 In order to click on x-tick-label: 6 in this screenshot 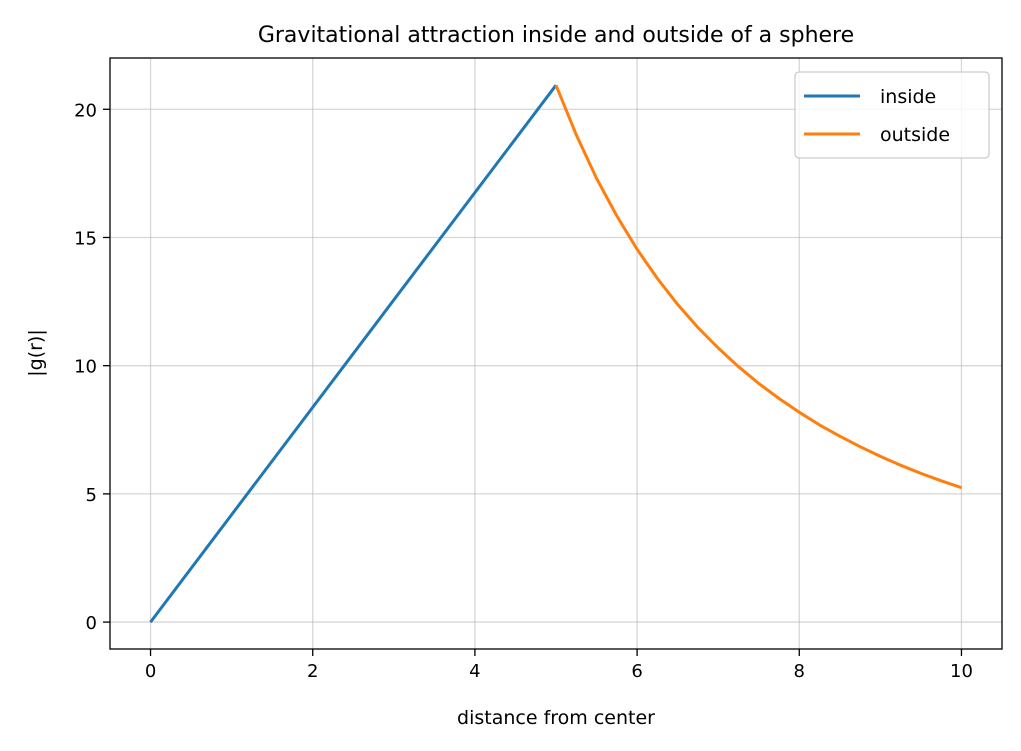, I will do `click(636, 671)`.